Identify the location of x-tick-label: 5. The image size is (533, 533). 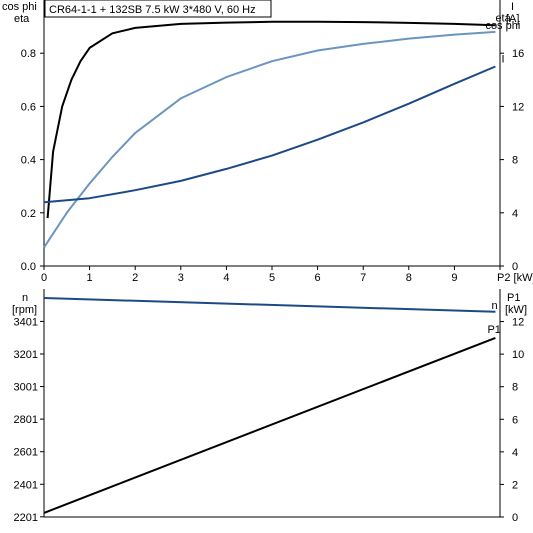
(272, 278).